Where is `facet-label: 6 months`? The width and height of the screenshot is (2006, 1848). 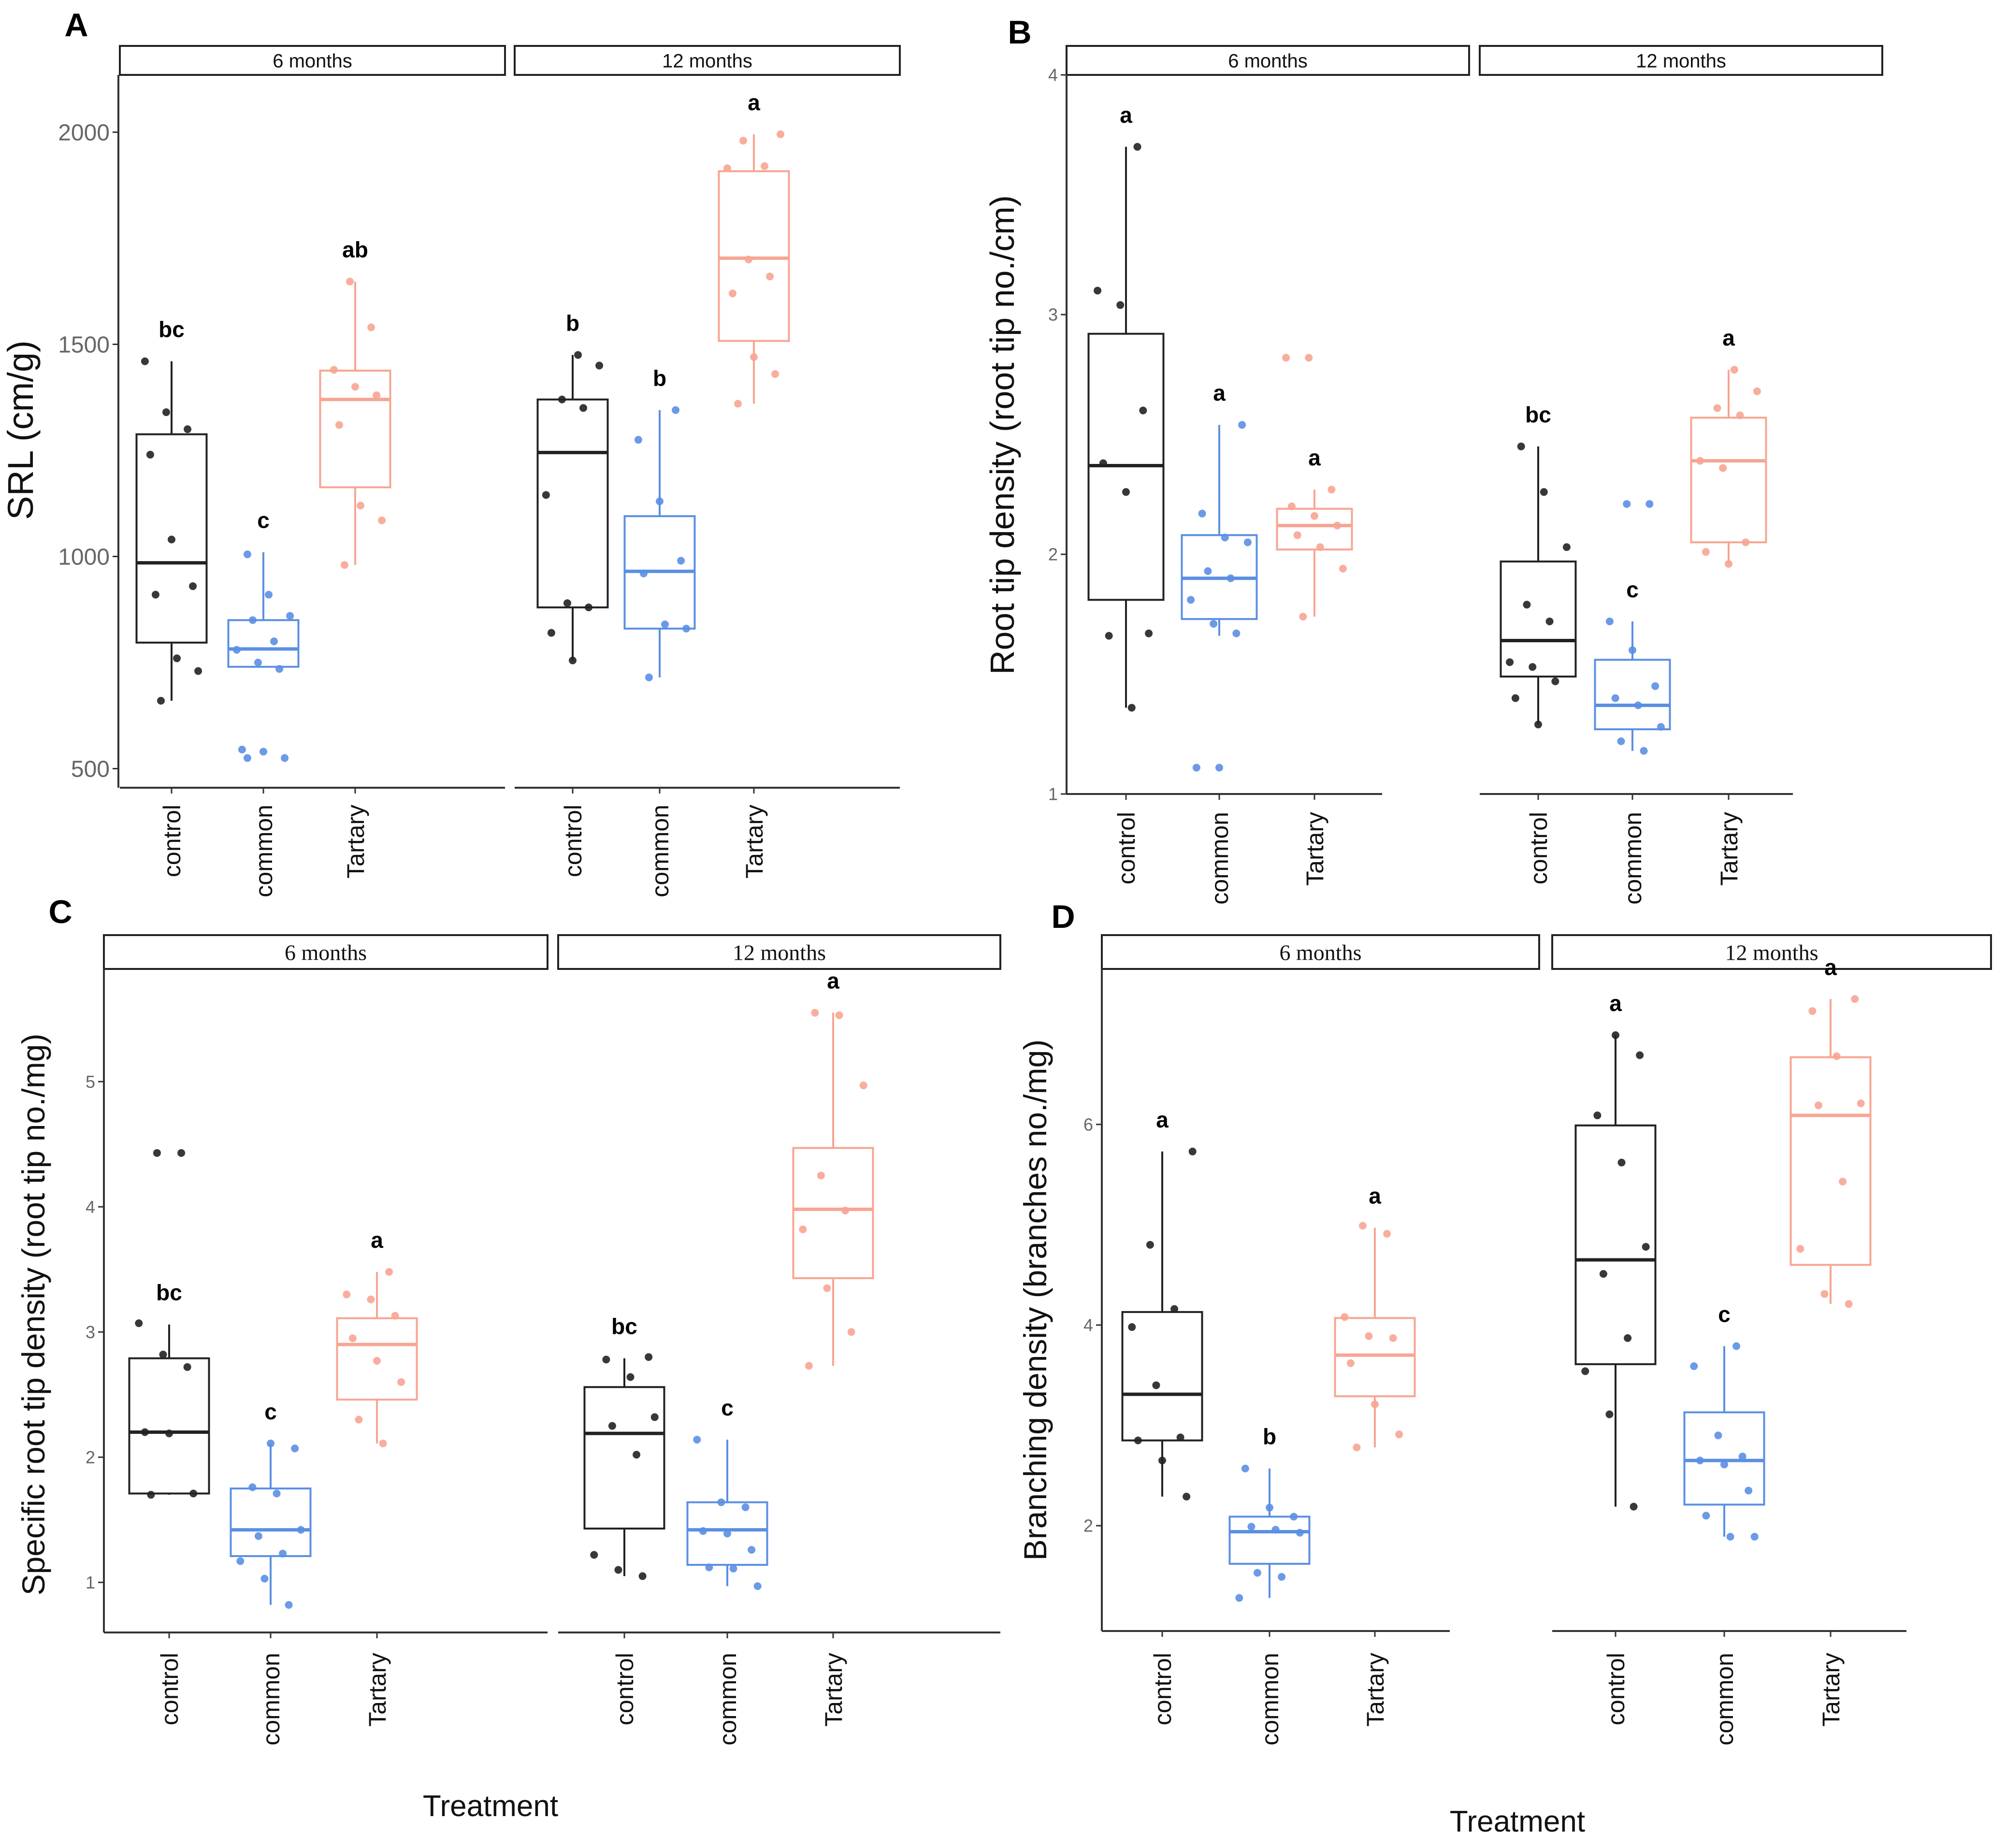
facet-label: 6 months is located at coordinates (326, 952).